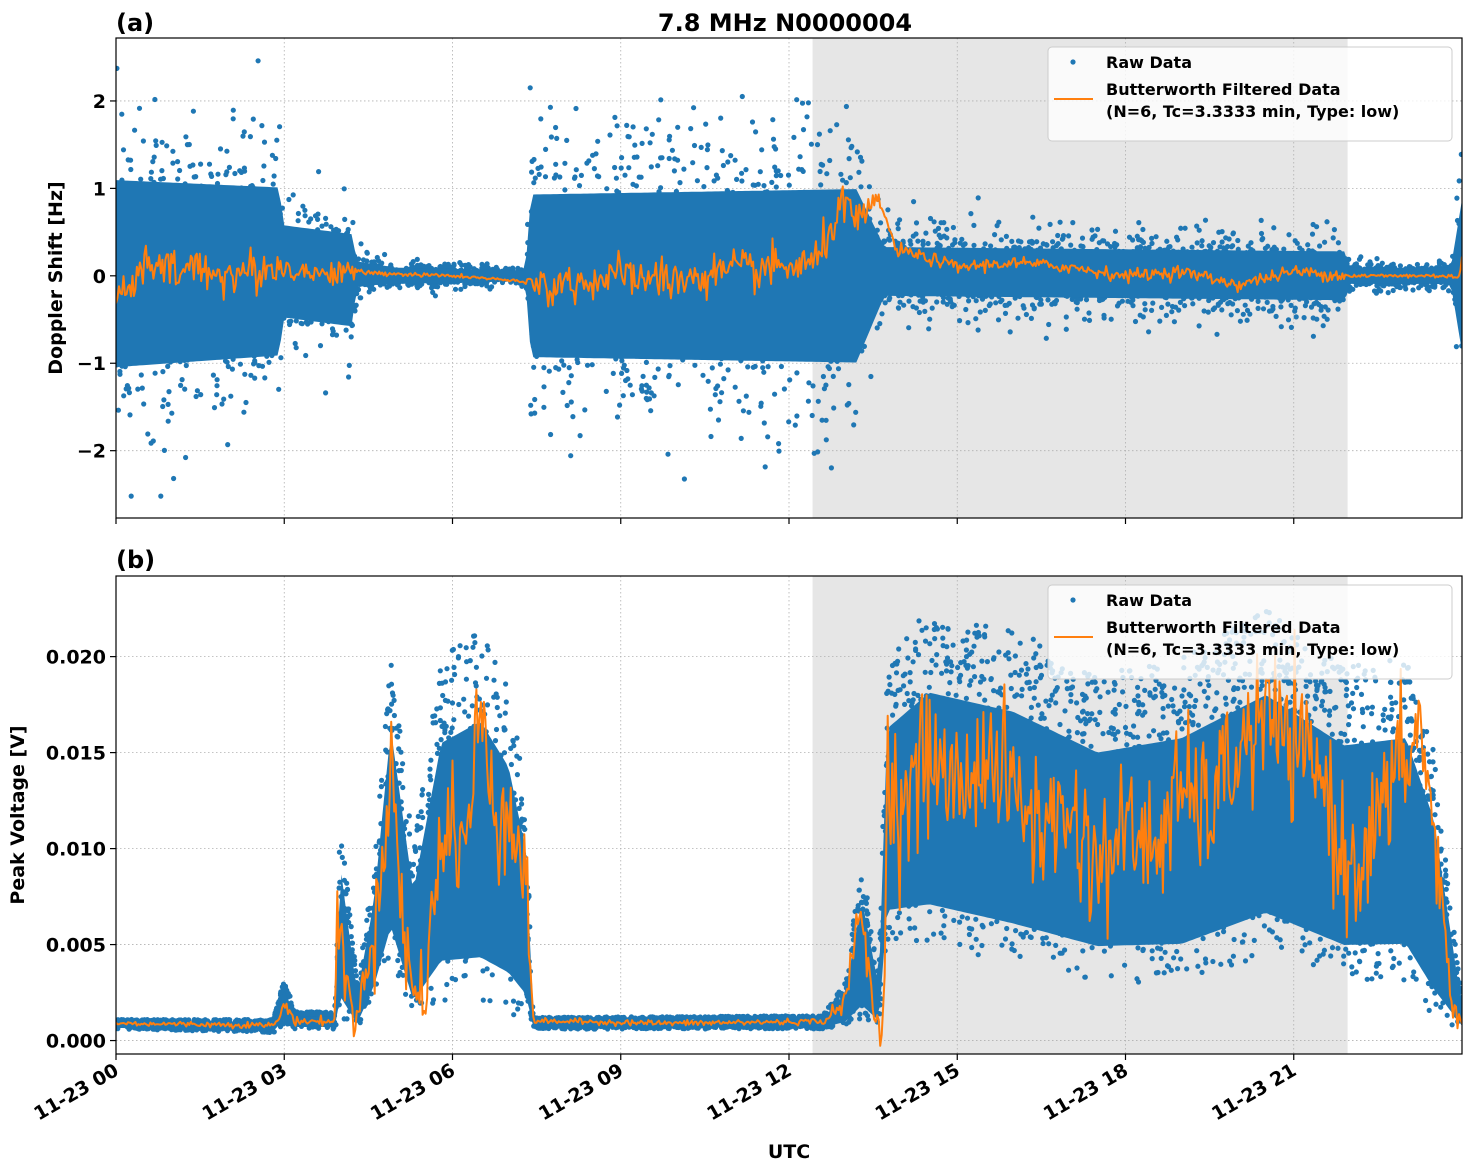 This screenshot has height=1172, width=1472. I want to click on x-tick-label: 11-23 12, so click(749, 1092).